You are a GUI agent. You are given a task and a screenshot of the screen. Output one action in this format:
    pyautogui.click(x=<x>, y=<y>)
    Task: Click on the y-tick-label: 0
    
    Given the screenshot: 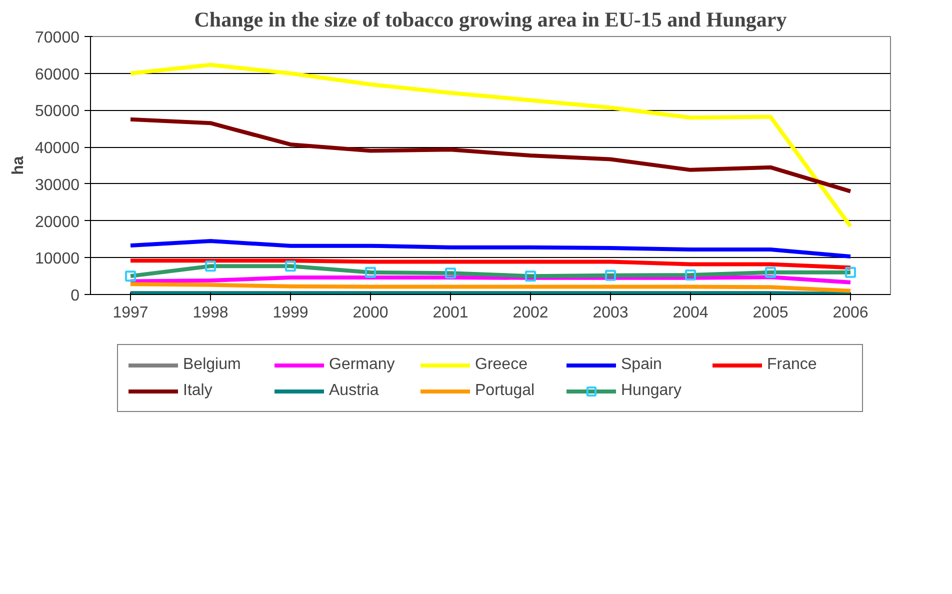 What is the action you would take?
    pyautogui.click(x=75, y=296)
    